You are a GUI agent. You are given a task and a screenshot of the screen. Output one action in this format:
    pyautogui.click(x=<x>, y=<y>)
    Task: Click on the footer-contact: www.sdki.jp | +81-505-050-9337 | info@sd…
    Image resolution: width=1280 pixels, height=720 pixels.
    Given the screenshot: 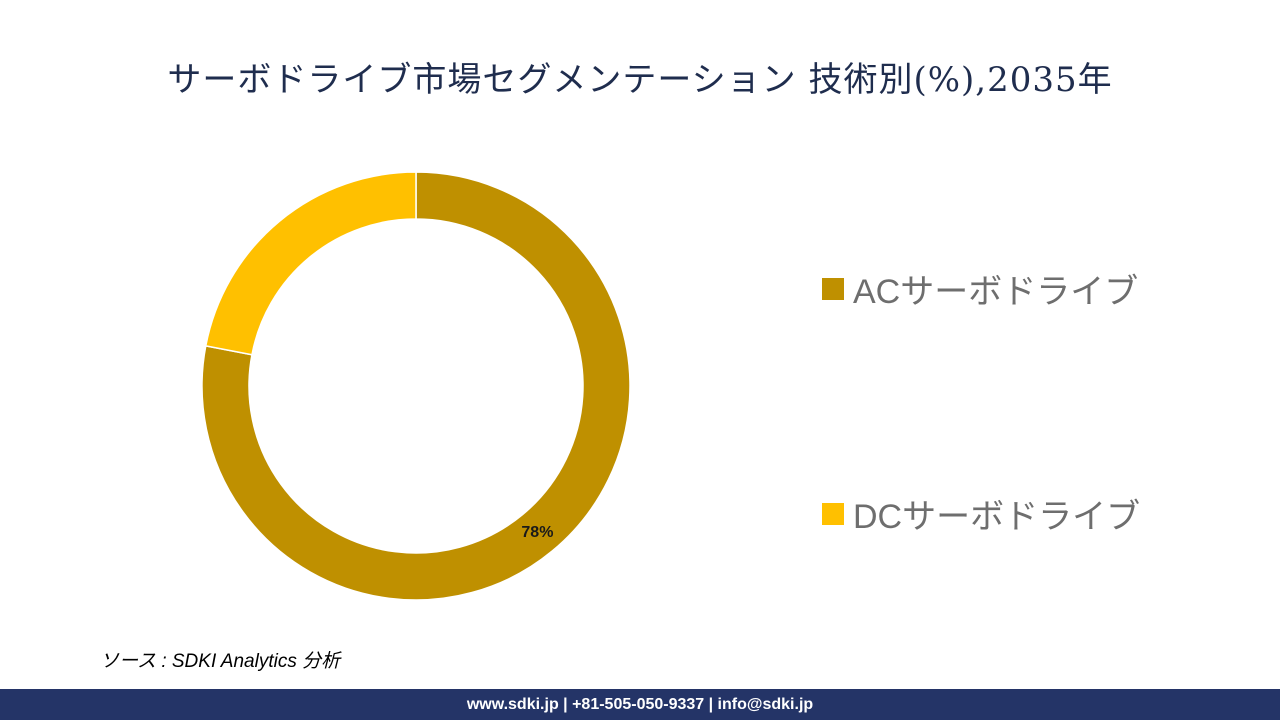 What is the action you would take?
    pyautogui.click(x=640, y=704)
    